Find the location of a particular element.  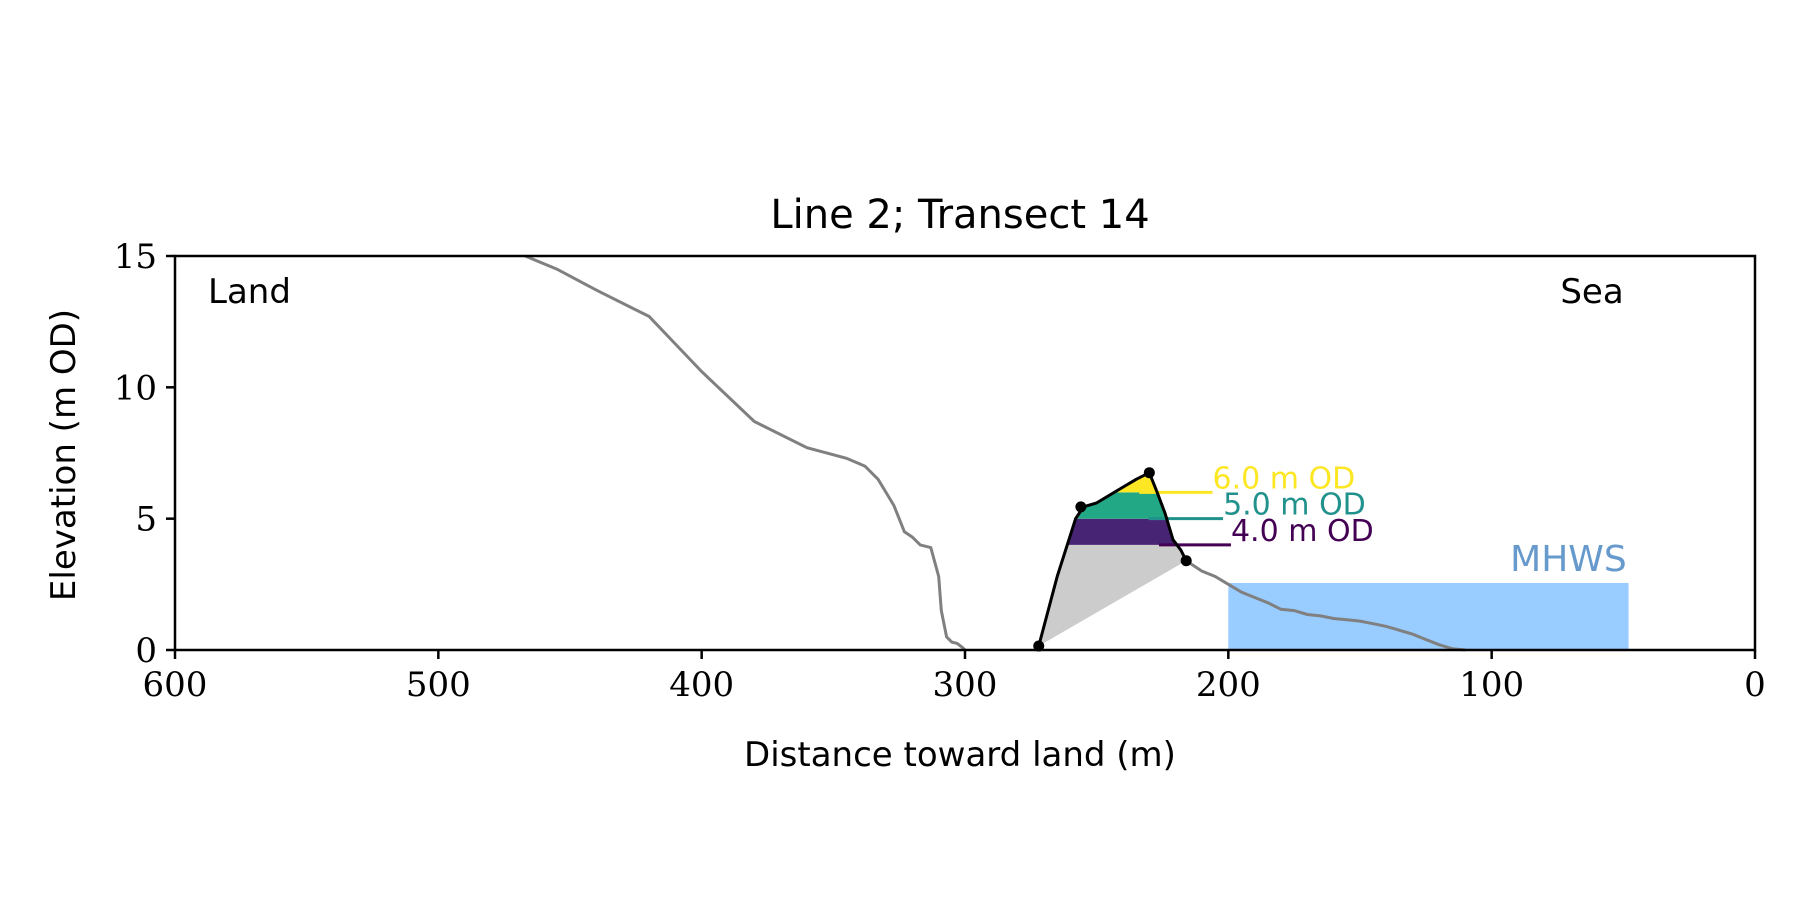

y-tick-label-2: 10 is located at coordinates (135, 388).